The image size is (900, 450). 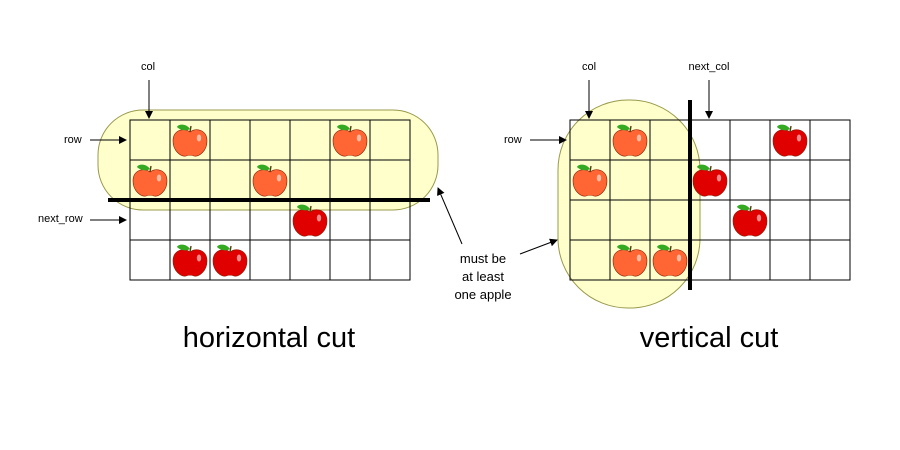 What do you see at coordinates (709, 67) in the screenshot?
I see `vertical-next-col-label: next_col` at bounding box center [709, 67].